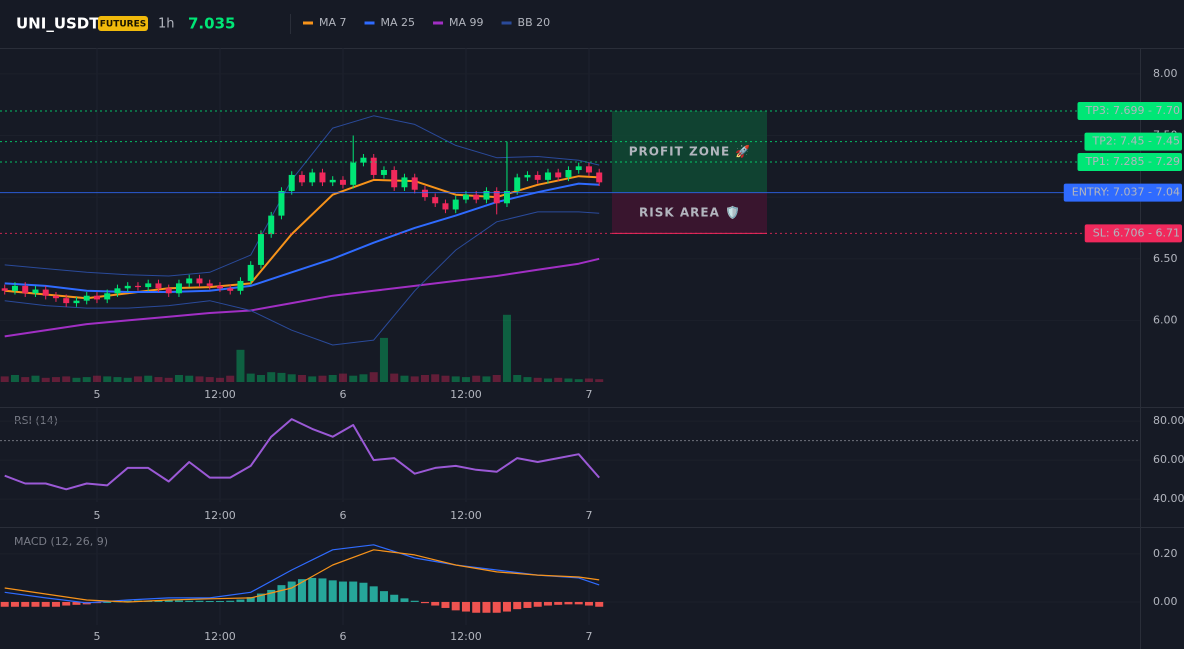  I want to click on last-price: 7.035, so click(211, 24).